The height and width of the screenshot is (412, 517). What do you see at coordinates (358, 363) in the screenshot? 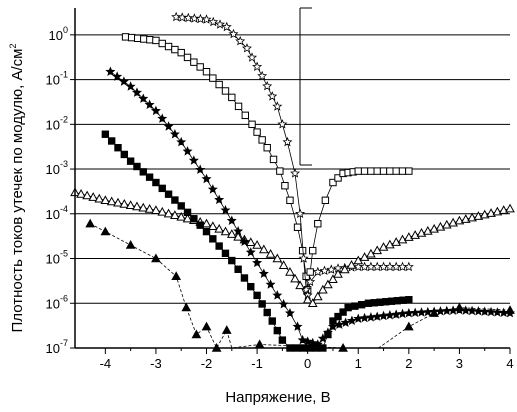
I see `x-tick-label: 1` at bounding box center [358, 363].